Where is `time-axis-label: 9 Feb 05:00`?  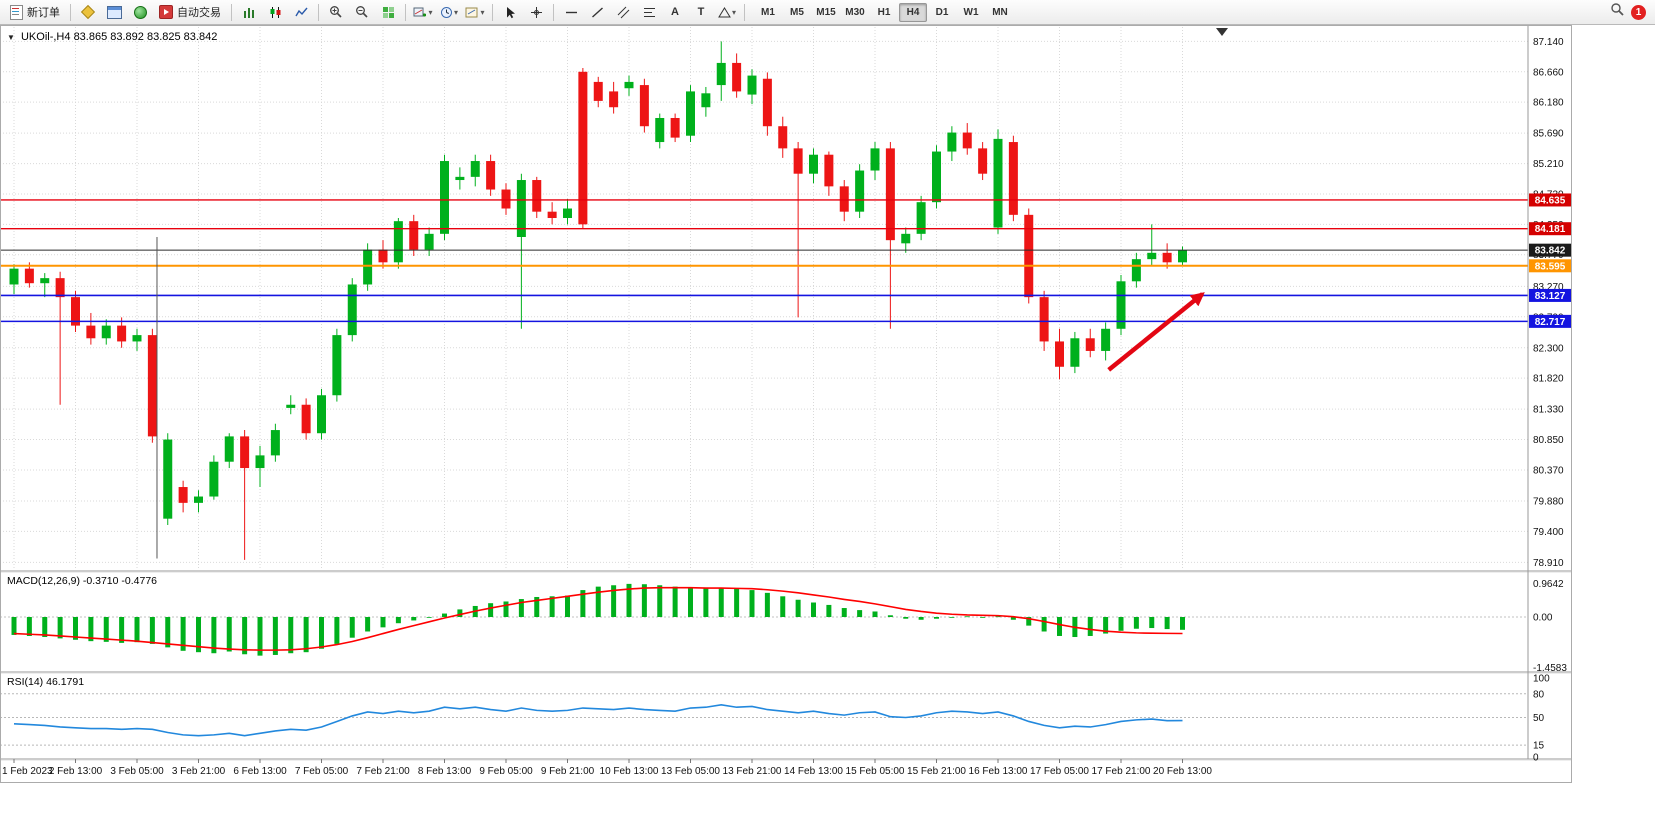 time-axis-label: 9 Feb 05:00 is located at coordinates (506, 771).